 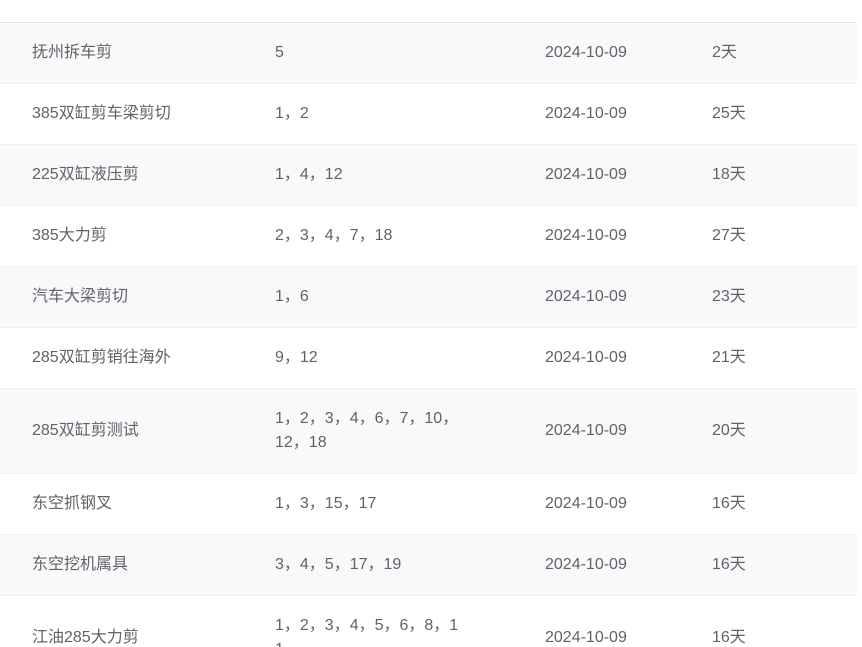 I want to click on cell-episode-numbers: 2，3，4，7，18, so click(x=334, y=235).